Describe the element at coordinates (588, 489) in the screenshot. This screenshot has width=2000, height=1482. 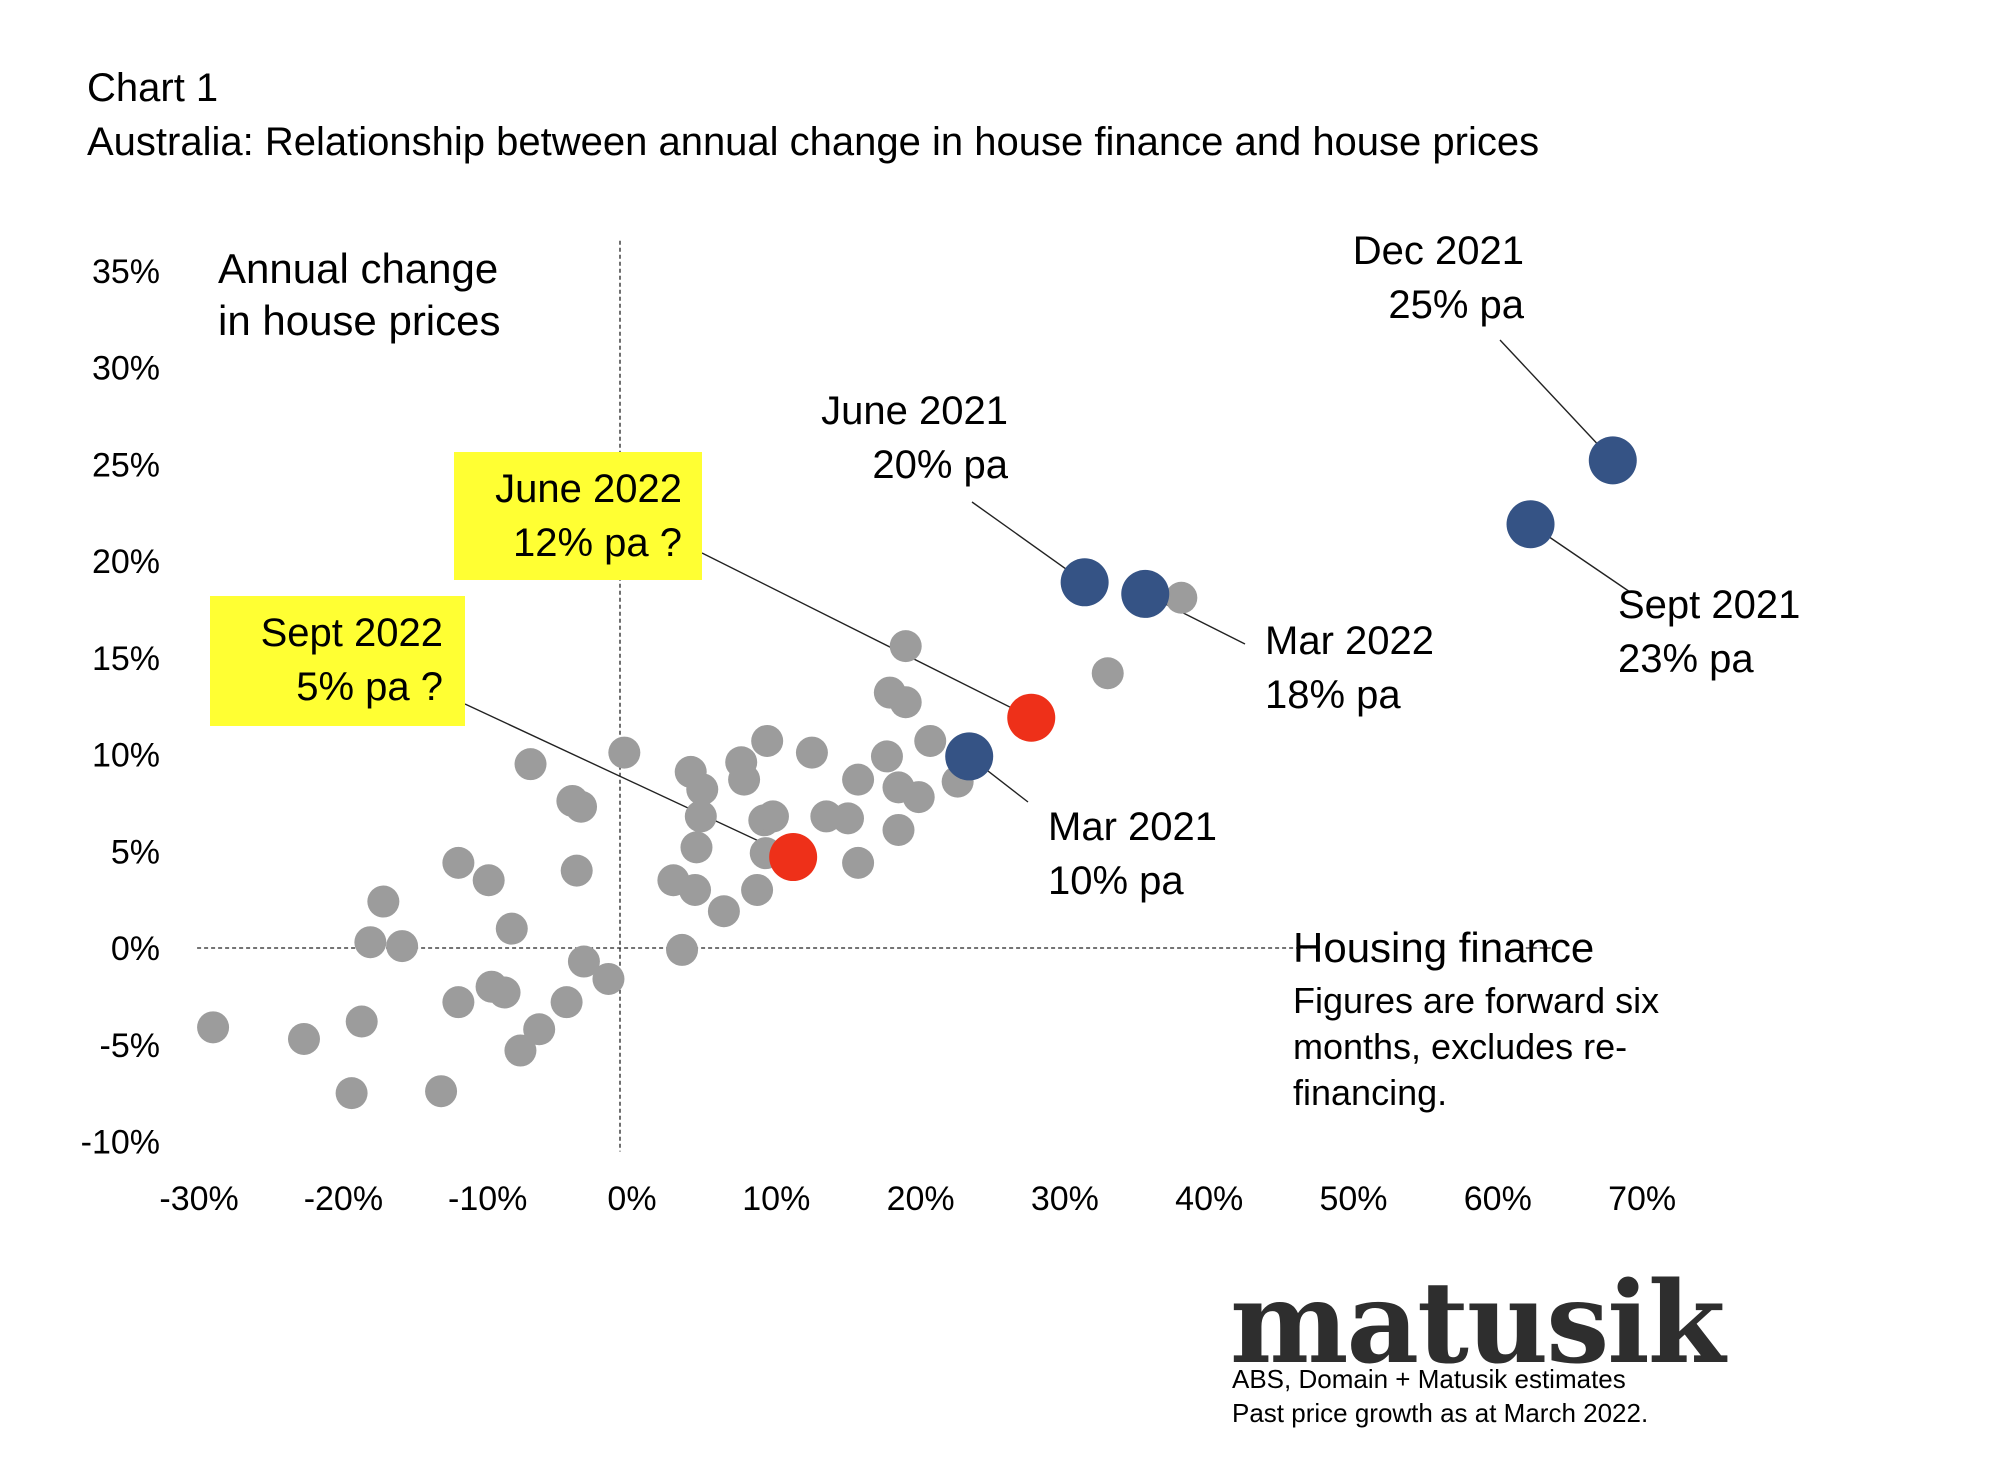
I see `forecast-label-period: June 2022` at that location.